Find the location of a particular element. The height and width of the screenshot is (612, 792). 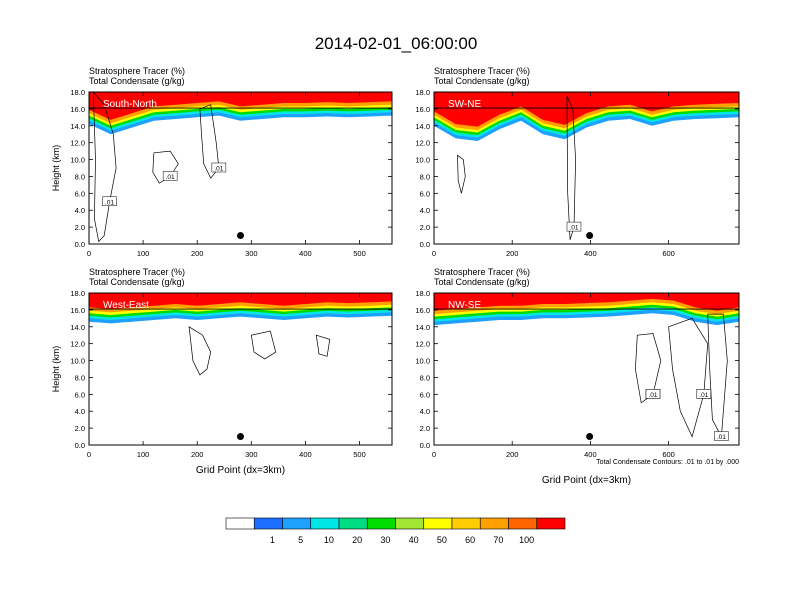

colorbar-label: 100 is located at coordinates (526, 540).